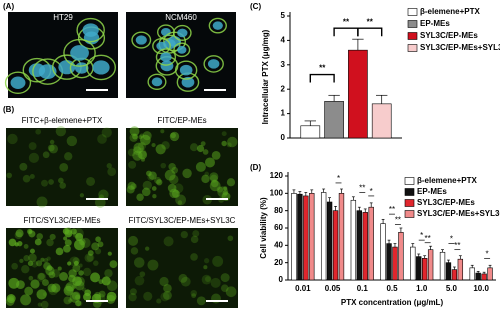 This screenshot has height=313, width=500. Describe the element at coordinates (8, 6) in the screenshot. I see `panel-label: (A)` at that location.